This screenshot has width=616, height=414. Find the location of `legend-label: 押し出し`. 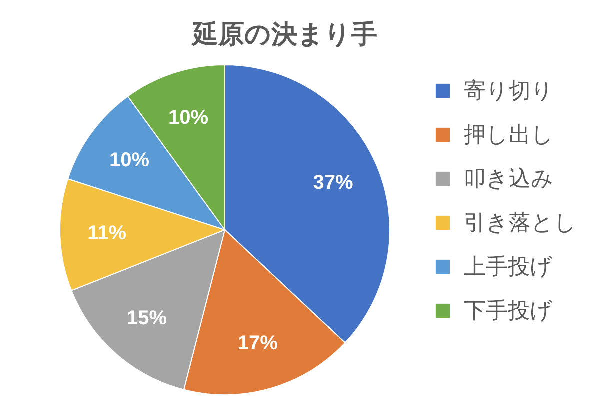

legend-label: 押し出し is located at coordinates (509, 134).